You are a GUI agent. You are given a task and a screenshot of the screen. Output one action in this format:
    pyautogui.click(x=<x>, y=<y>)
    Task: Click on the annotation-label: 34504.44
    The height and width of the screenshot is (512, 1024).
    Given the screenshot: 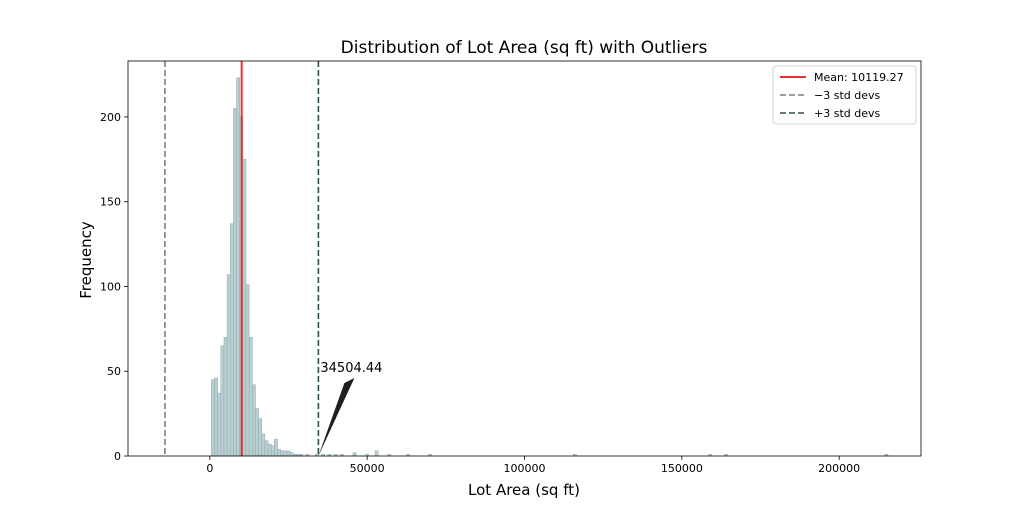 What is the action you would take?
    pyautogui.click(x=351, y=368)
    